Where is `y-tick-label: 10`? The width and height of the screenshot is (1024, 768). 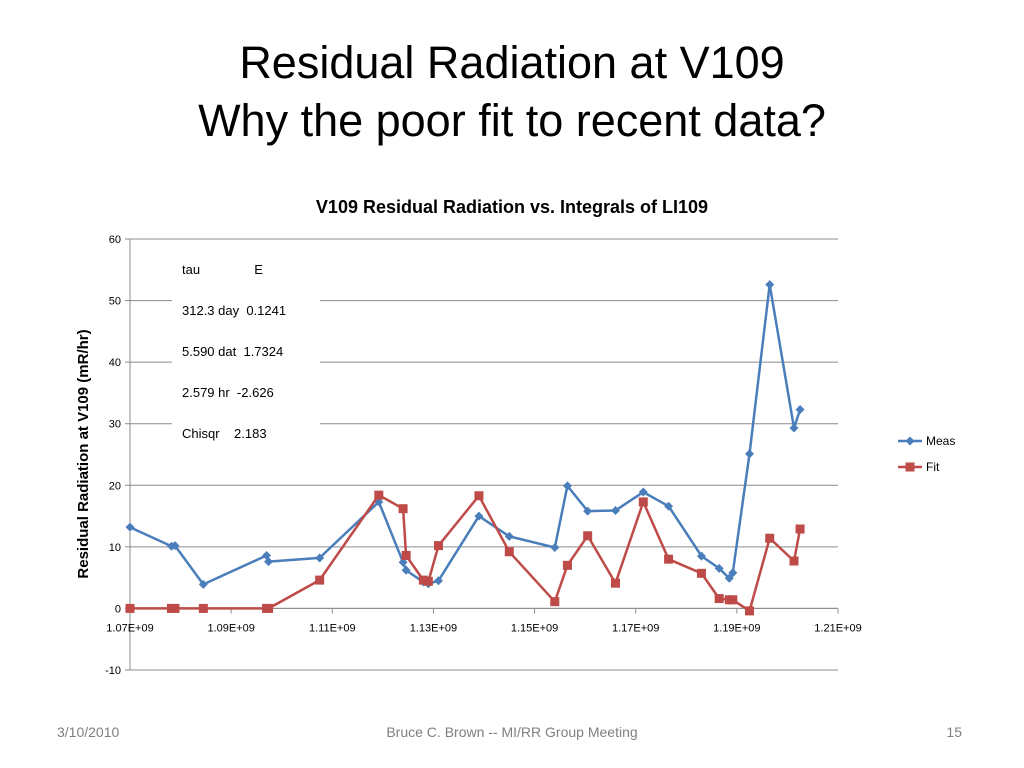 y-tick-label: 10 is located at coordinates (115, 548).